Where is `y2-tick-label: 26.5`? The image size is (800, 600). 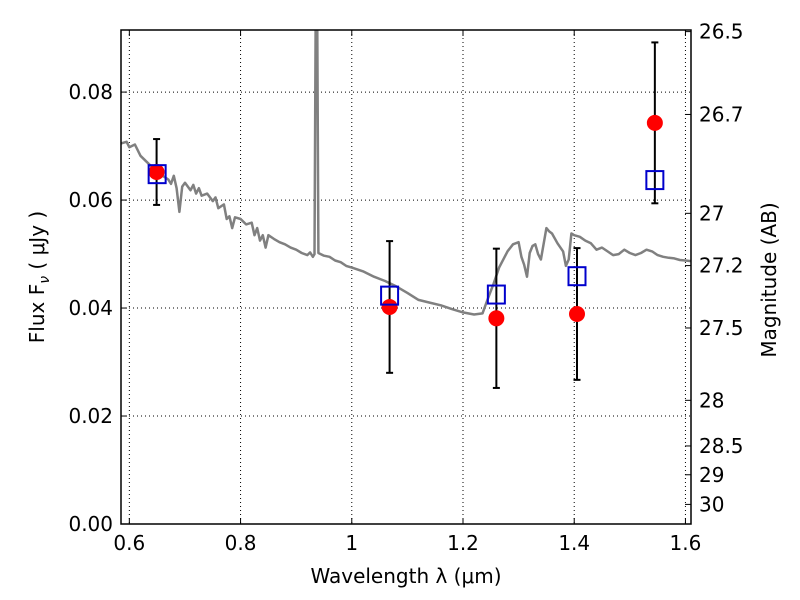
y2-tick-label: 26.5 is located at coordinates (721, 32).